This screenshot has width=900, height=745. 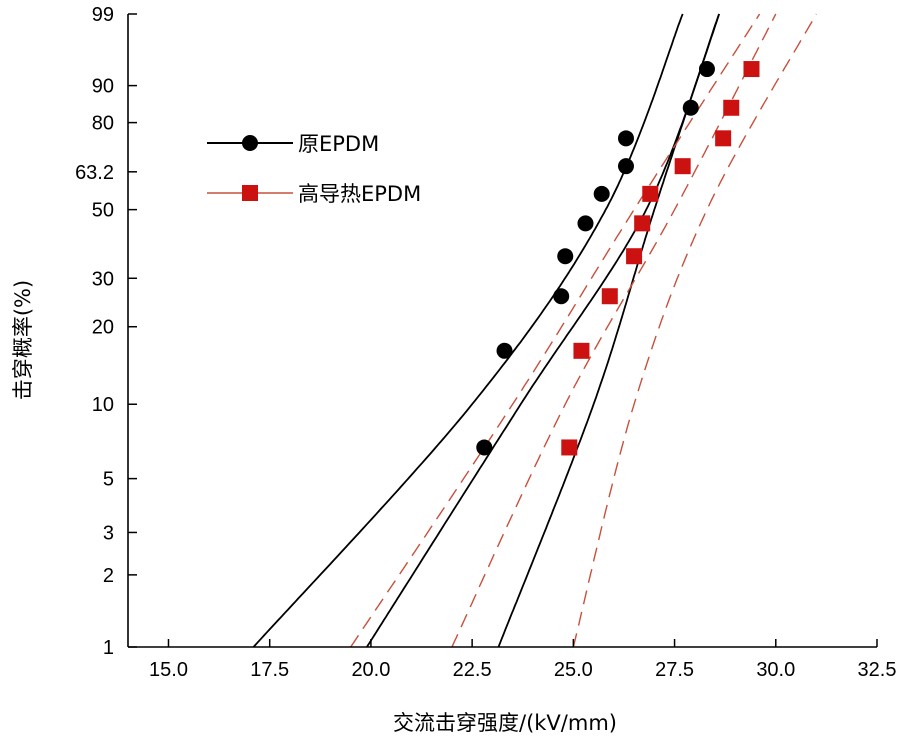 I want to click on y-axis-title: 击穿概率(%), so click(x=23, y=340).